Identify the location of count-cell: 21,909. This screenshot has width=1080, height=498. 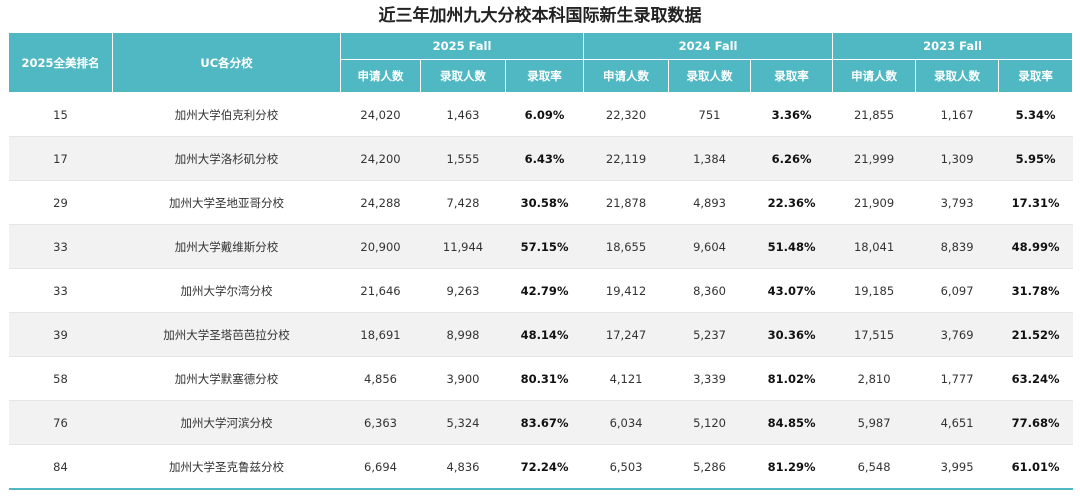
(874, 202).